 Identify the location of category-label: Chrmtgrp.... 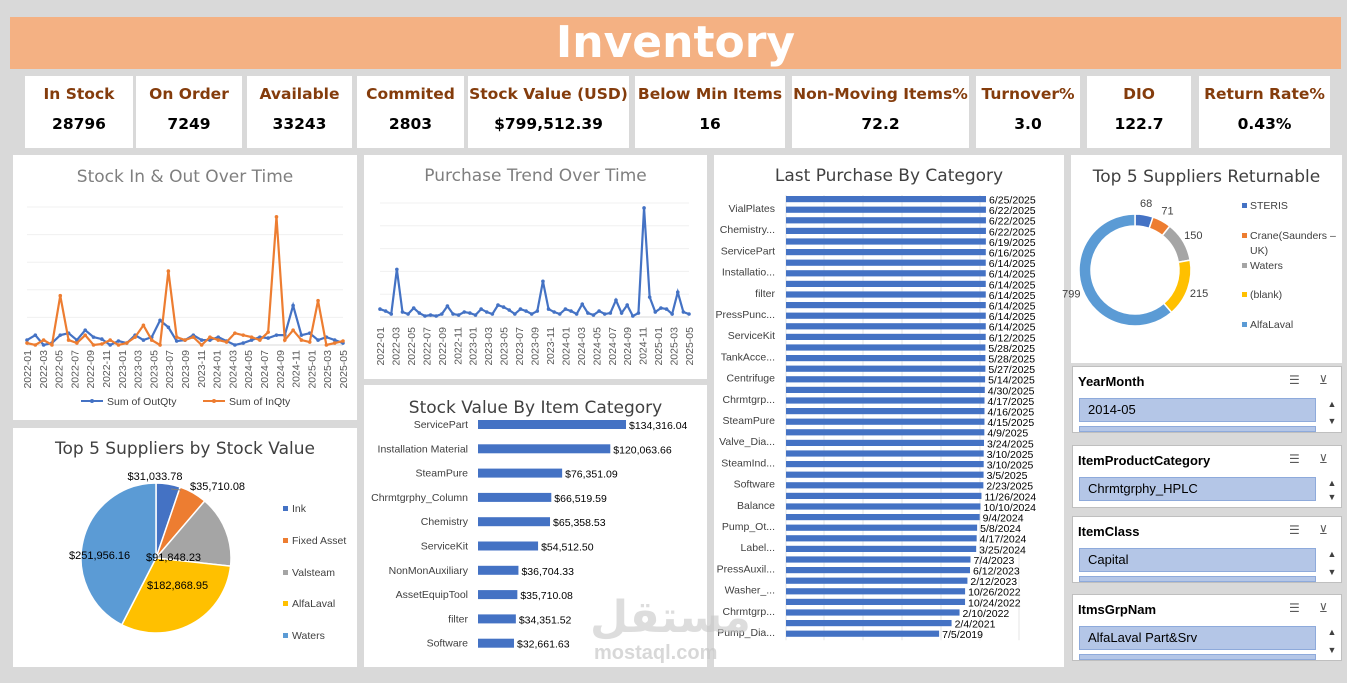
(748, 400).